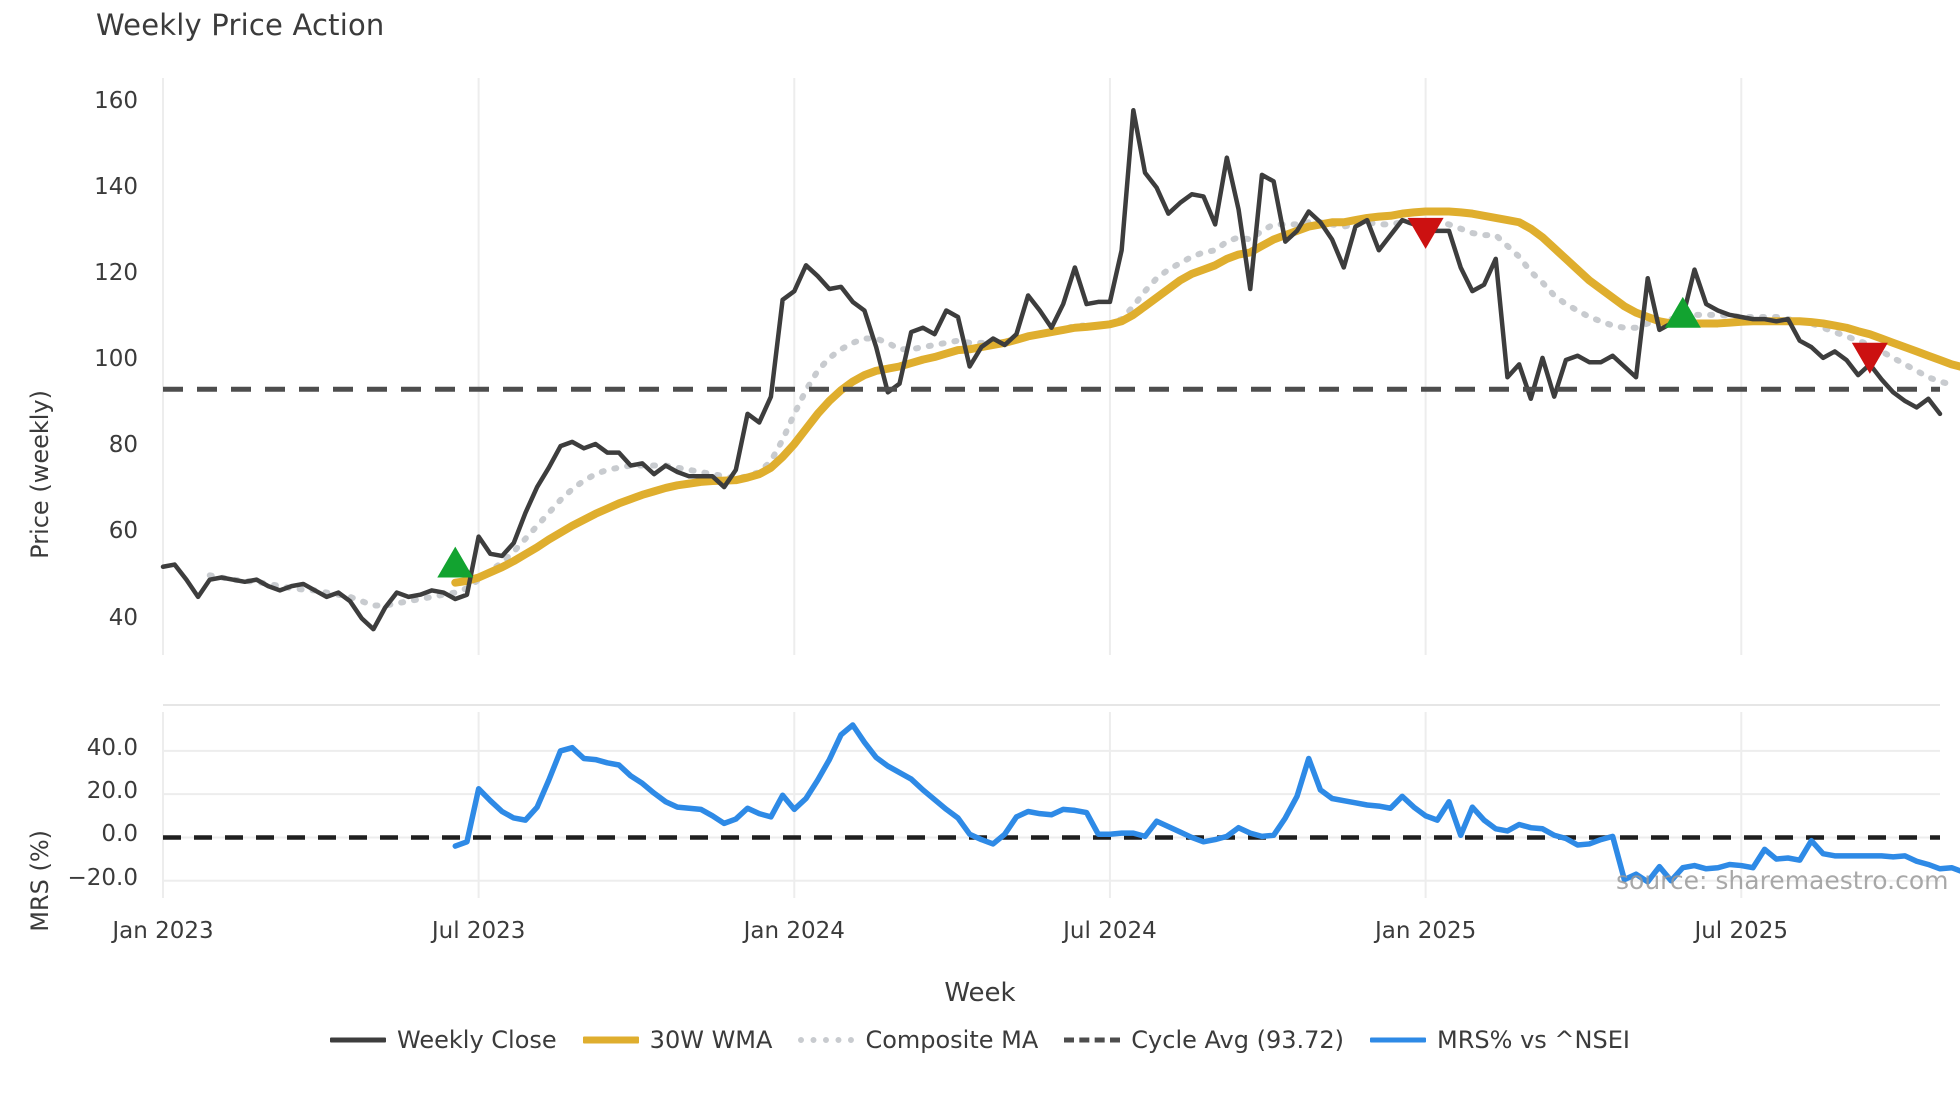  Describe the element at coordinates (123, 445) in the screenshot. I see `y-tick-label-price: 80` at that location.